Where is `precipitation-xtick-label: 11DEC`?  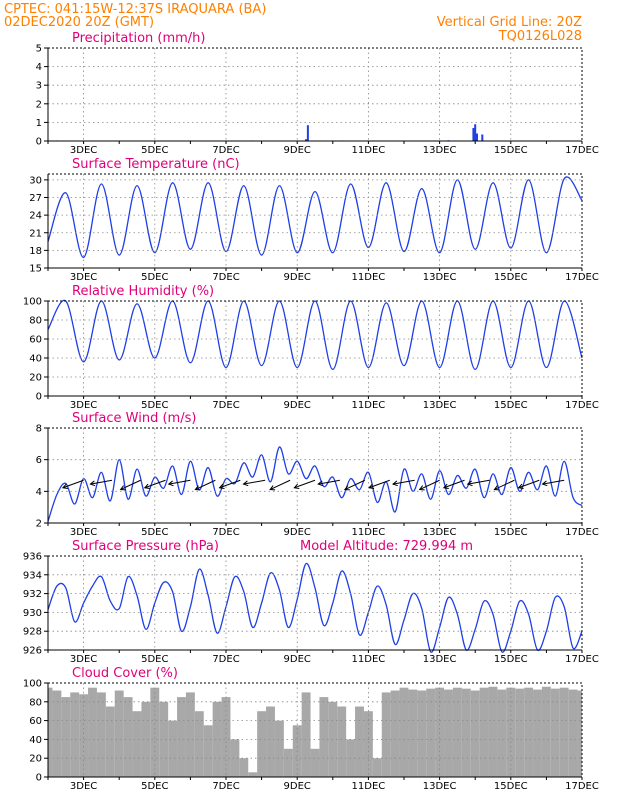 precipitation-xtick-label: 11DEC is located at coordinates (369, 150).